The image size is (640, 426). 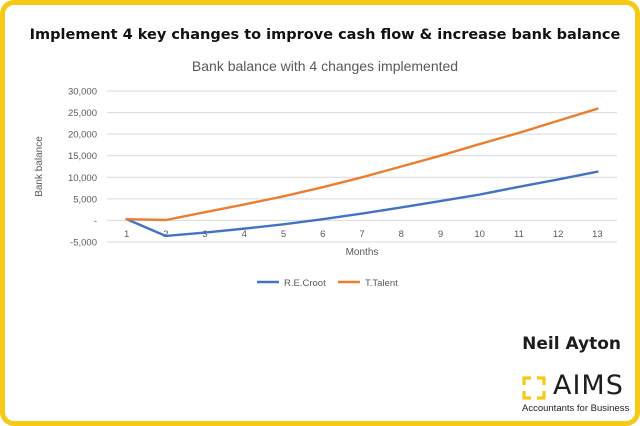 I want to click on x-tick-label: 11, so click(x=519, y=234).